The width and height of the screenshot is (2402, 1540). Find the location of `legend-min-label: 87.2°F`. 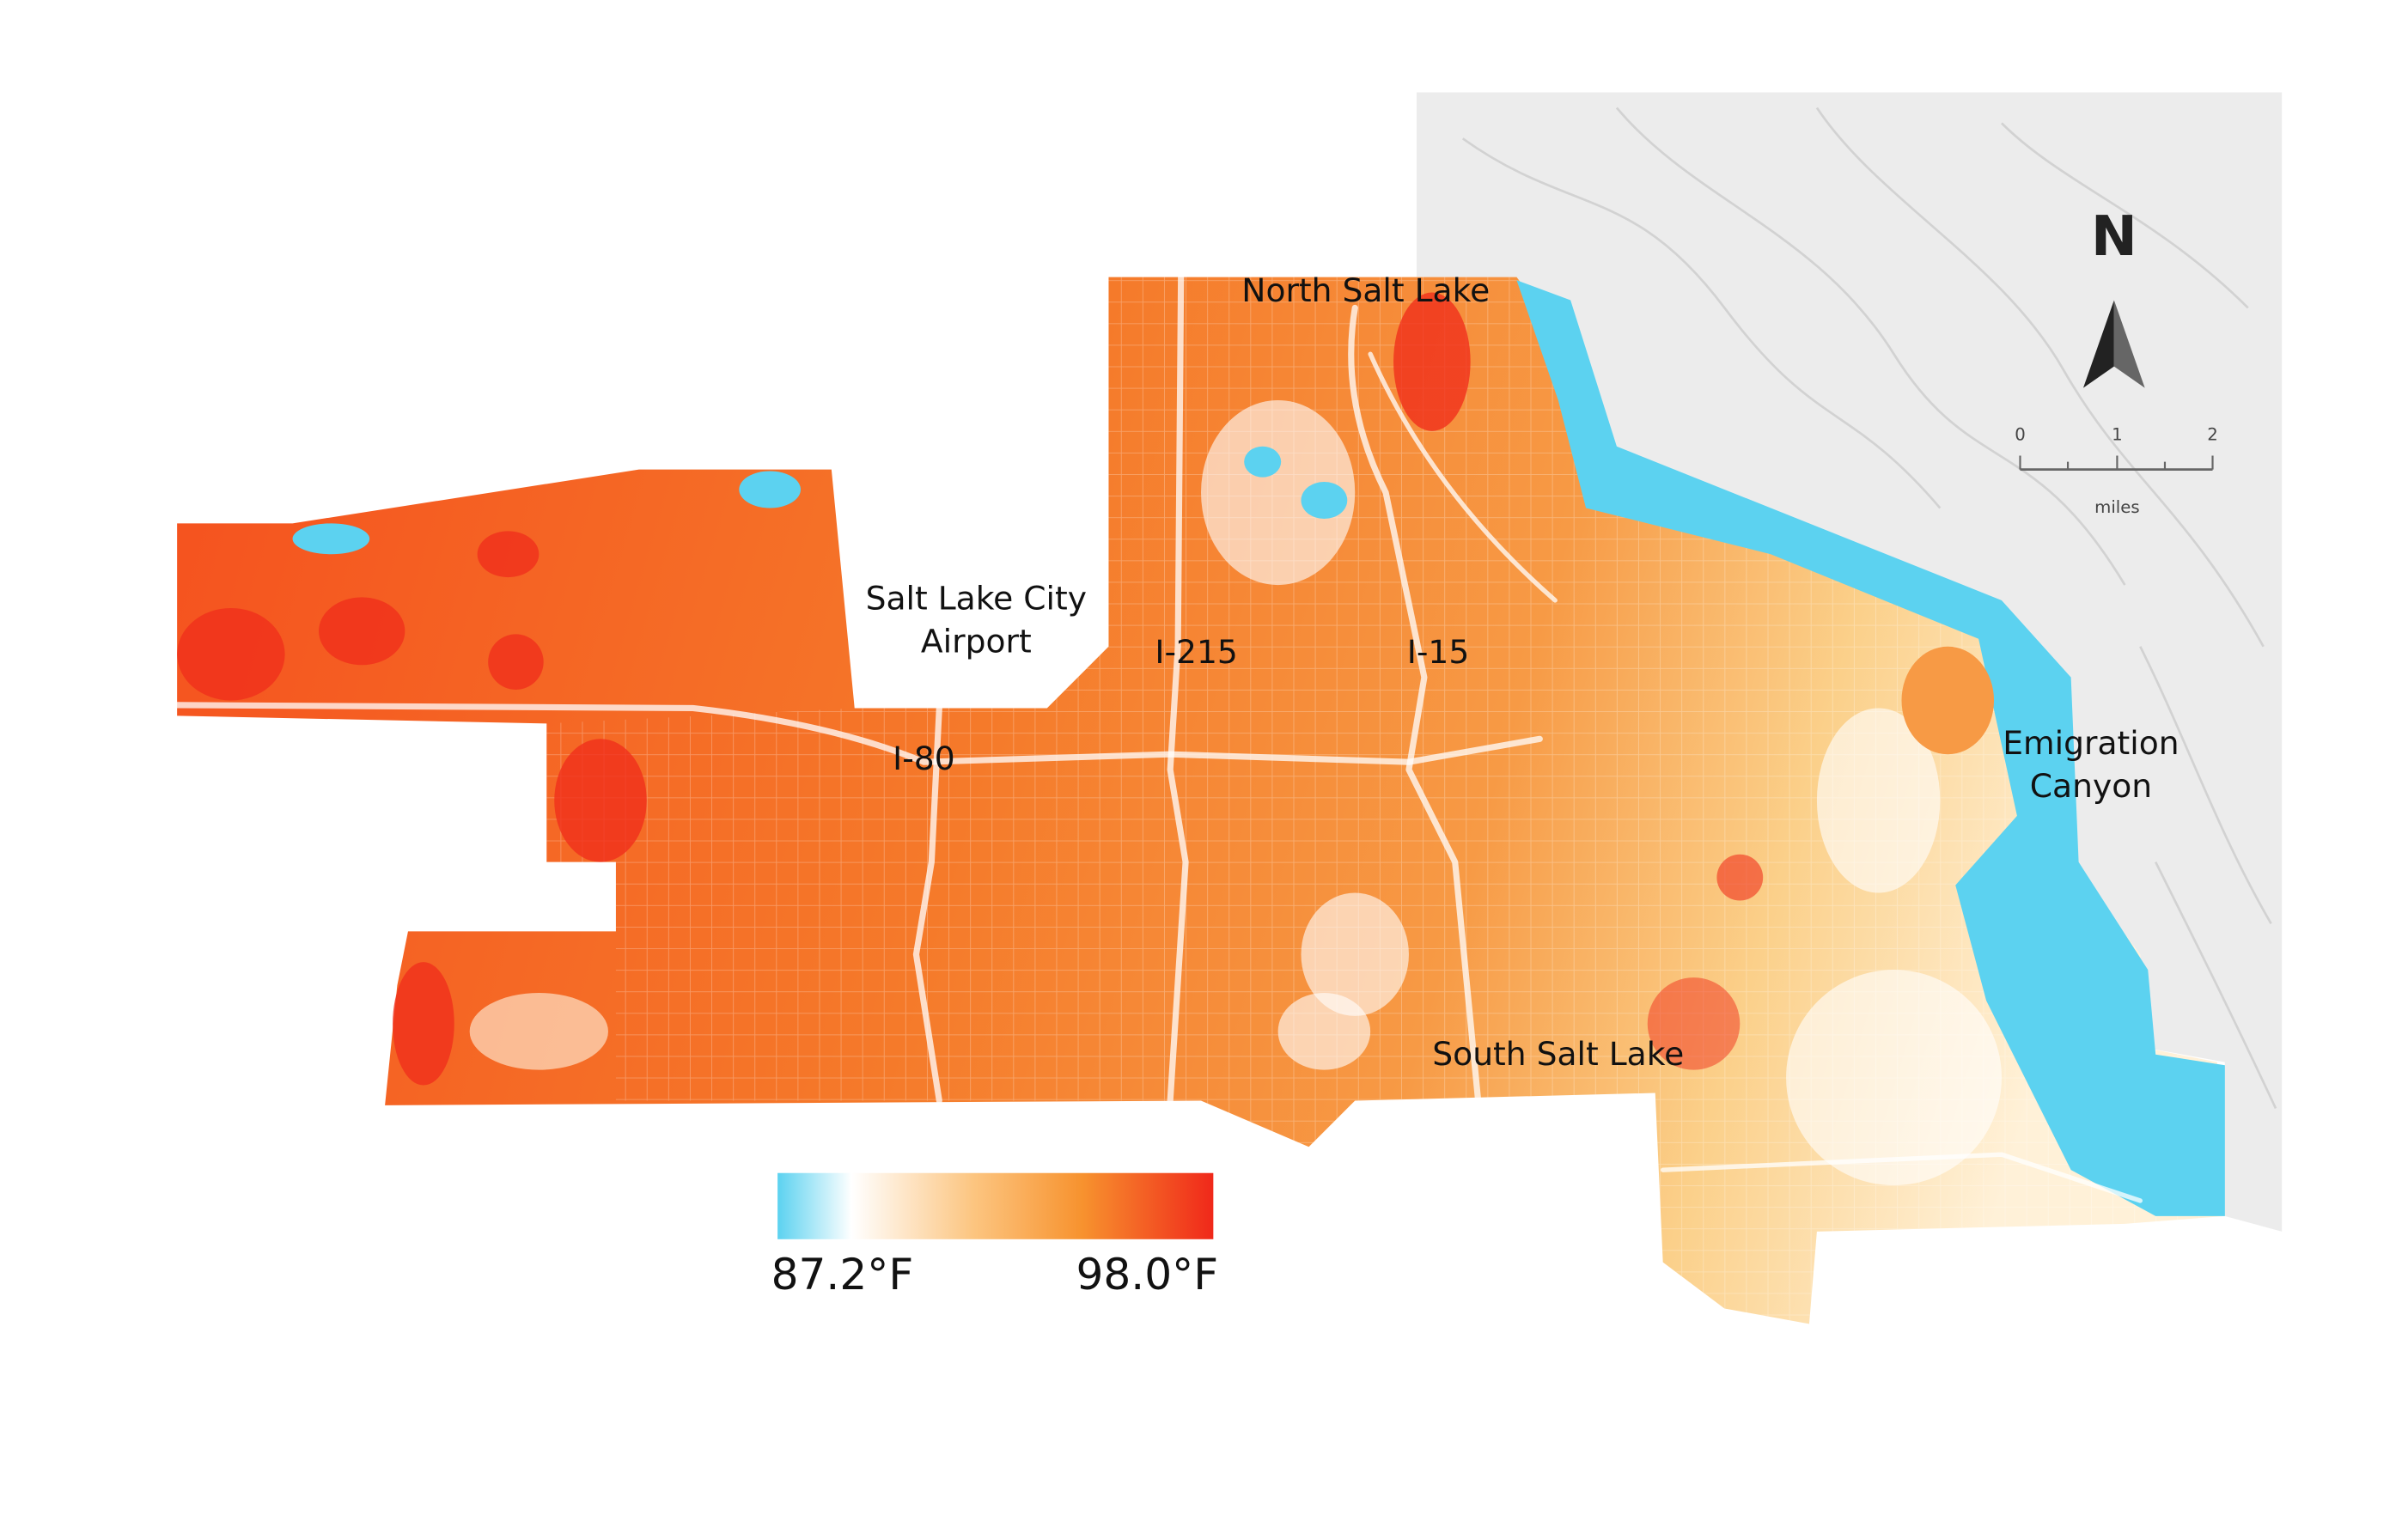

legend-min-label: 87.2°F is located at coordinates (842, 1275).